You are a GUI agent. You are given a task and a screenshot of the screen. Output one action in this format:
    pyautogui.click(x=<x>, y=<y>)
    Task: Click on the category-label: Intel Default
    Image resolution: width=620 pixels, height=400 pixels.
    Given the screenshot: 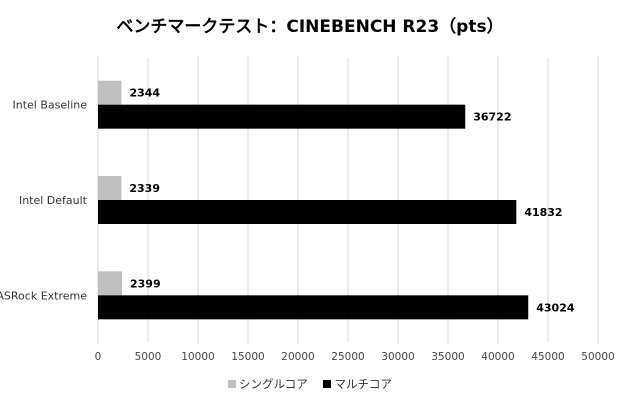 What is the action you would take?
    pyautogui.click(x=53, y=200)
    